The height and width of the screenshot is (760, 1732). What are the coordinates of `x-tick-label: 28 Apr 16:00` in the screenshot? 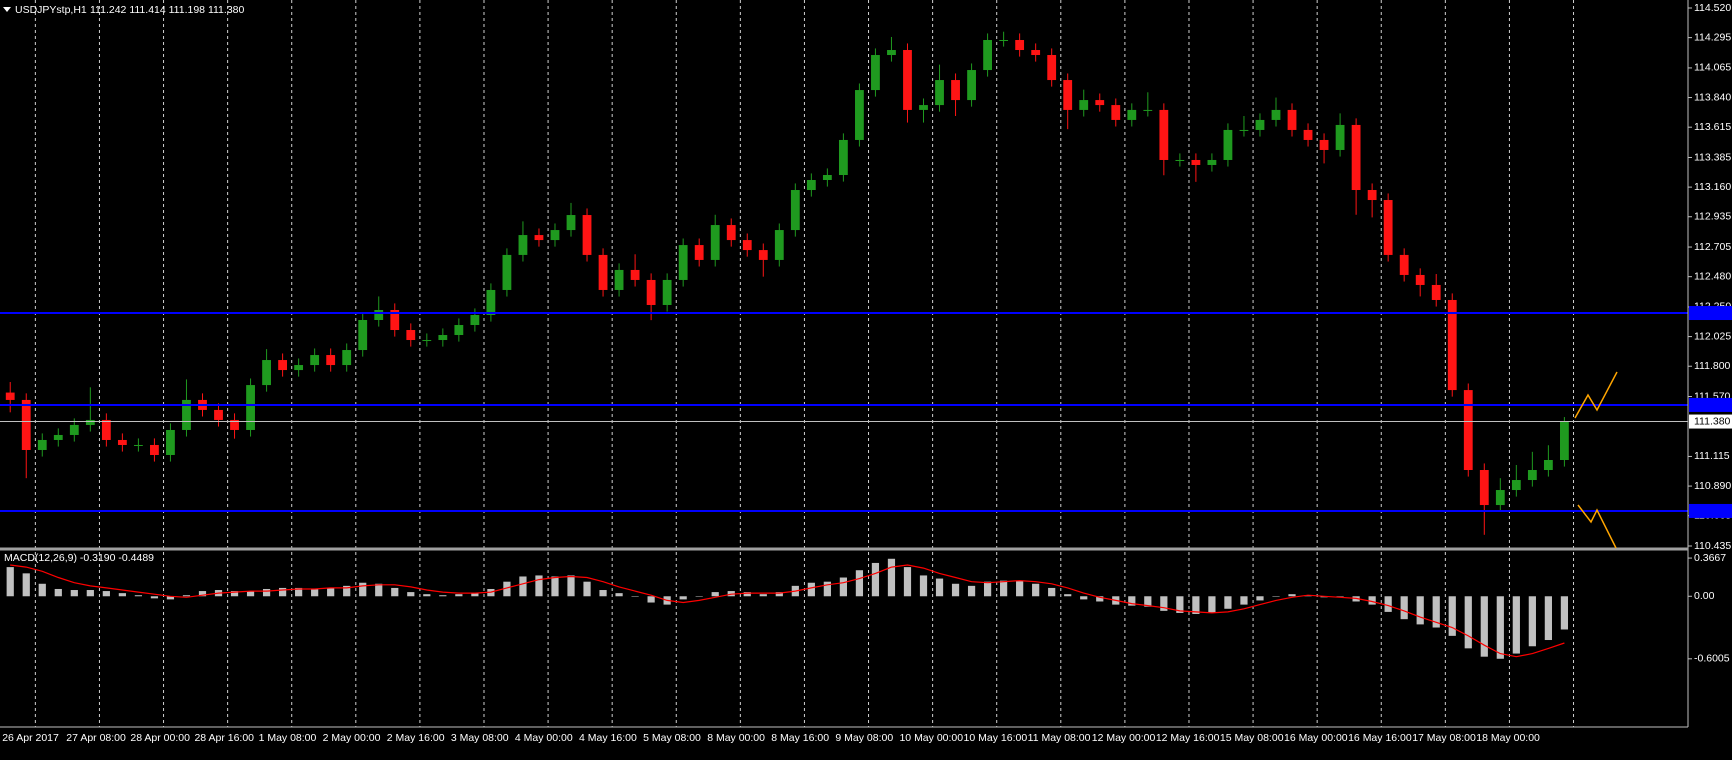 It's located at (224, 738).